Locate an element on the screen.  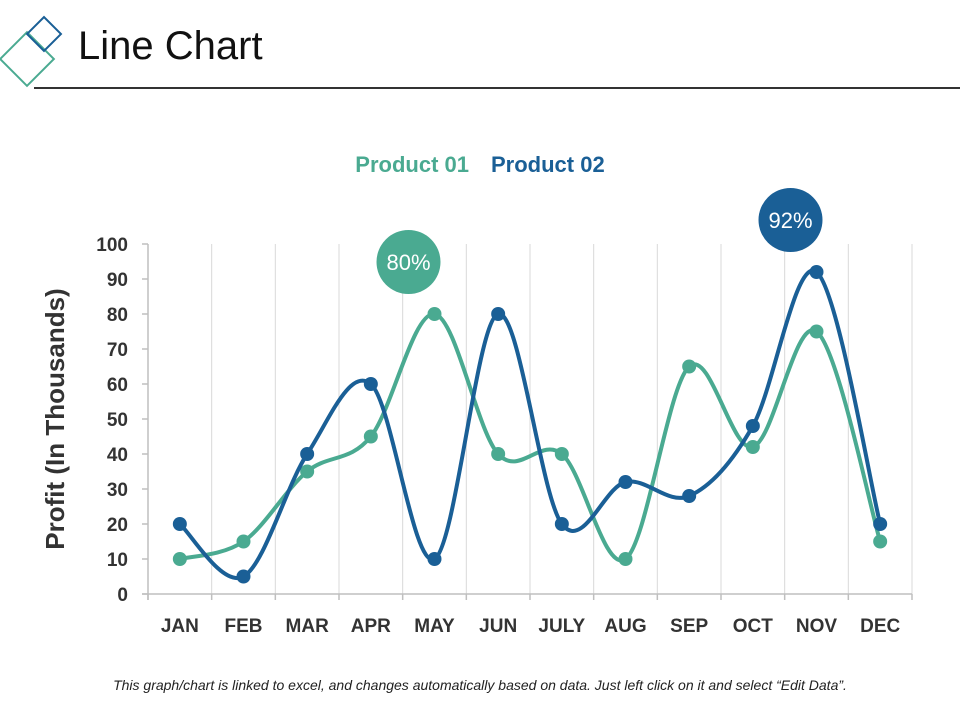
annotation-label: 80% is located at coordinates (408, 262).